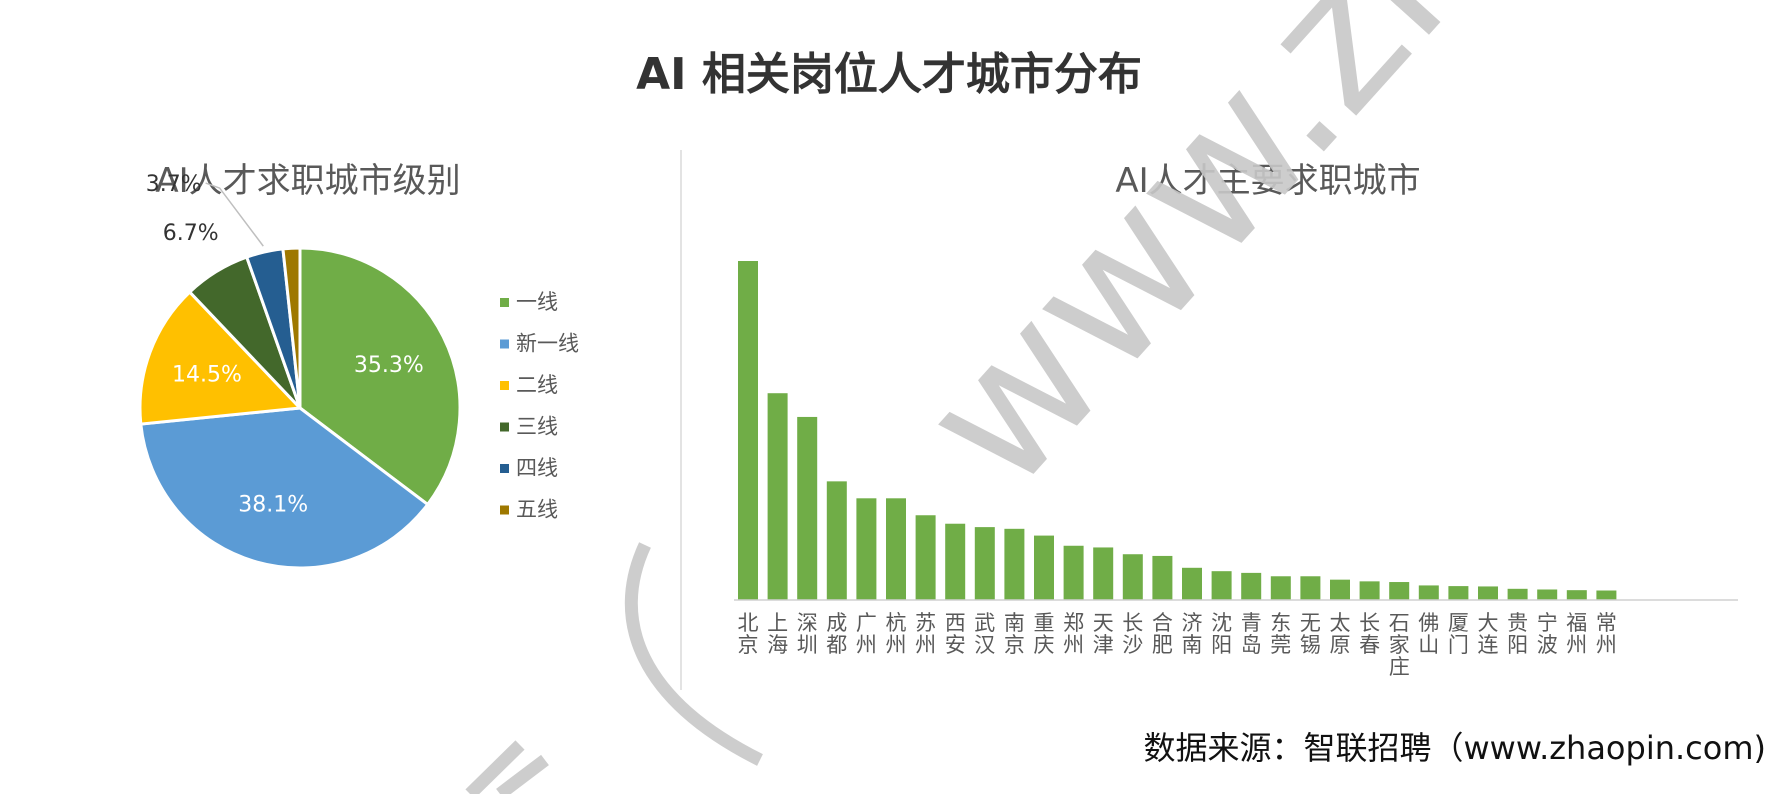 The width and height of the screenshot is (1778, 794). Describe the element at coordinates (1576, 634) in the screenshot. I see `x-tick-label: 福州` at that location.